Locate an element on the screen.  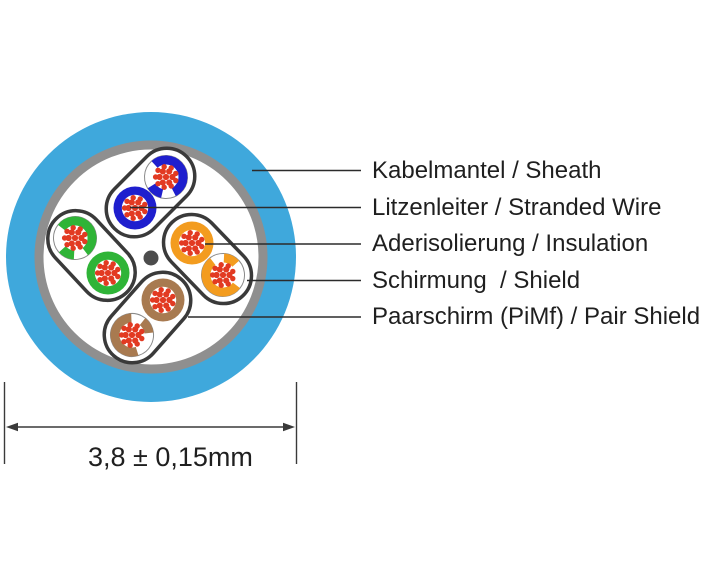
center-filler is located at coordinates (151, 258).